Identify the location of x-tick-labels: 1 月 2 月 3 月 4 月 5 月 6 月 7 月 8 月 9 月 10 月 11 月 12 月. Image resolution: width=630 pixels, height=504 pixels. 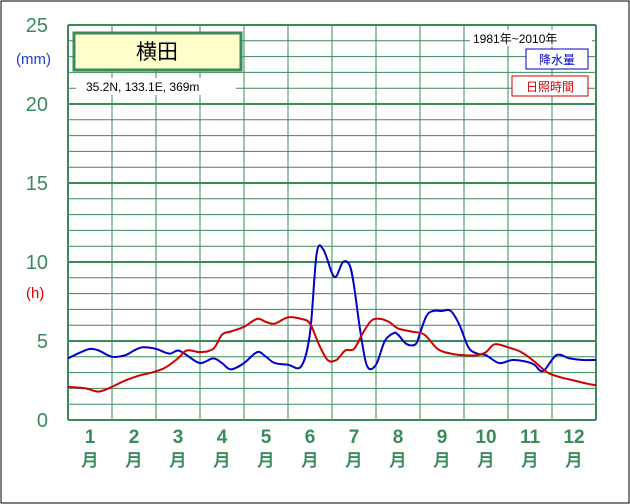
(333, 449).